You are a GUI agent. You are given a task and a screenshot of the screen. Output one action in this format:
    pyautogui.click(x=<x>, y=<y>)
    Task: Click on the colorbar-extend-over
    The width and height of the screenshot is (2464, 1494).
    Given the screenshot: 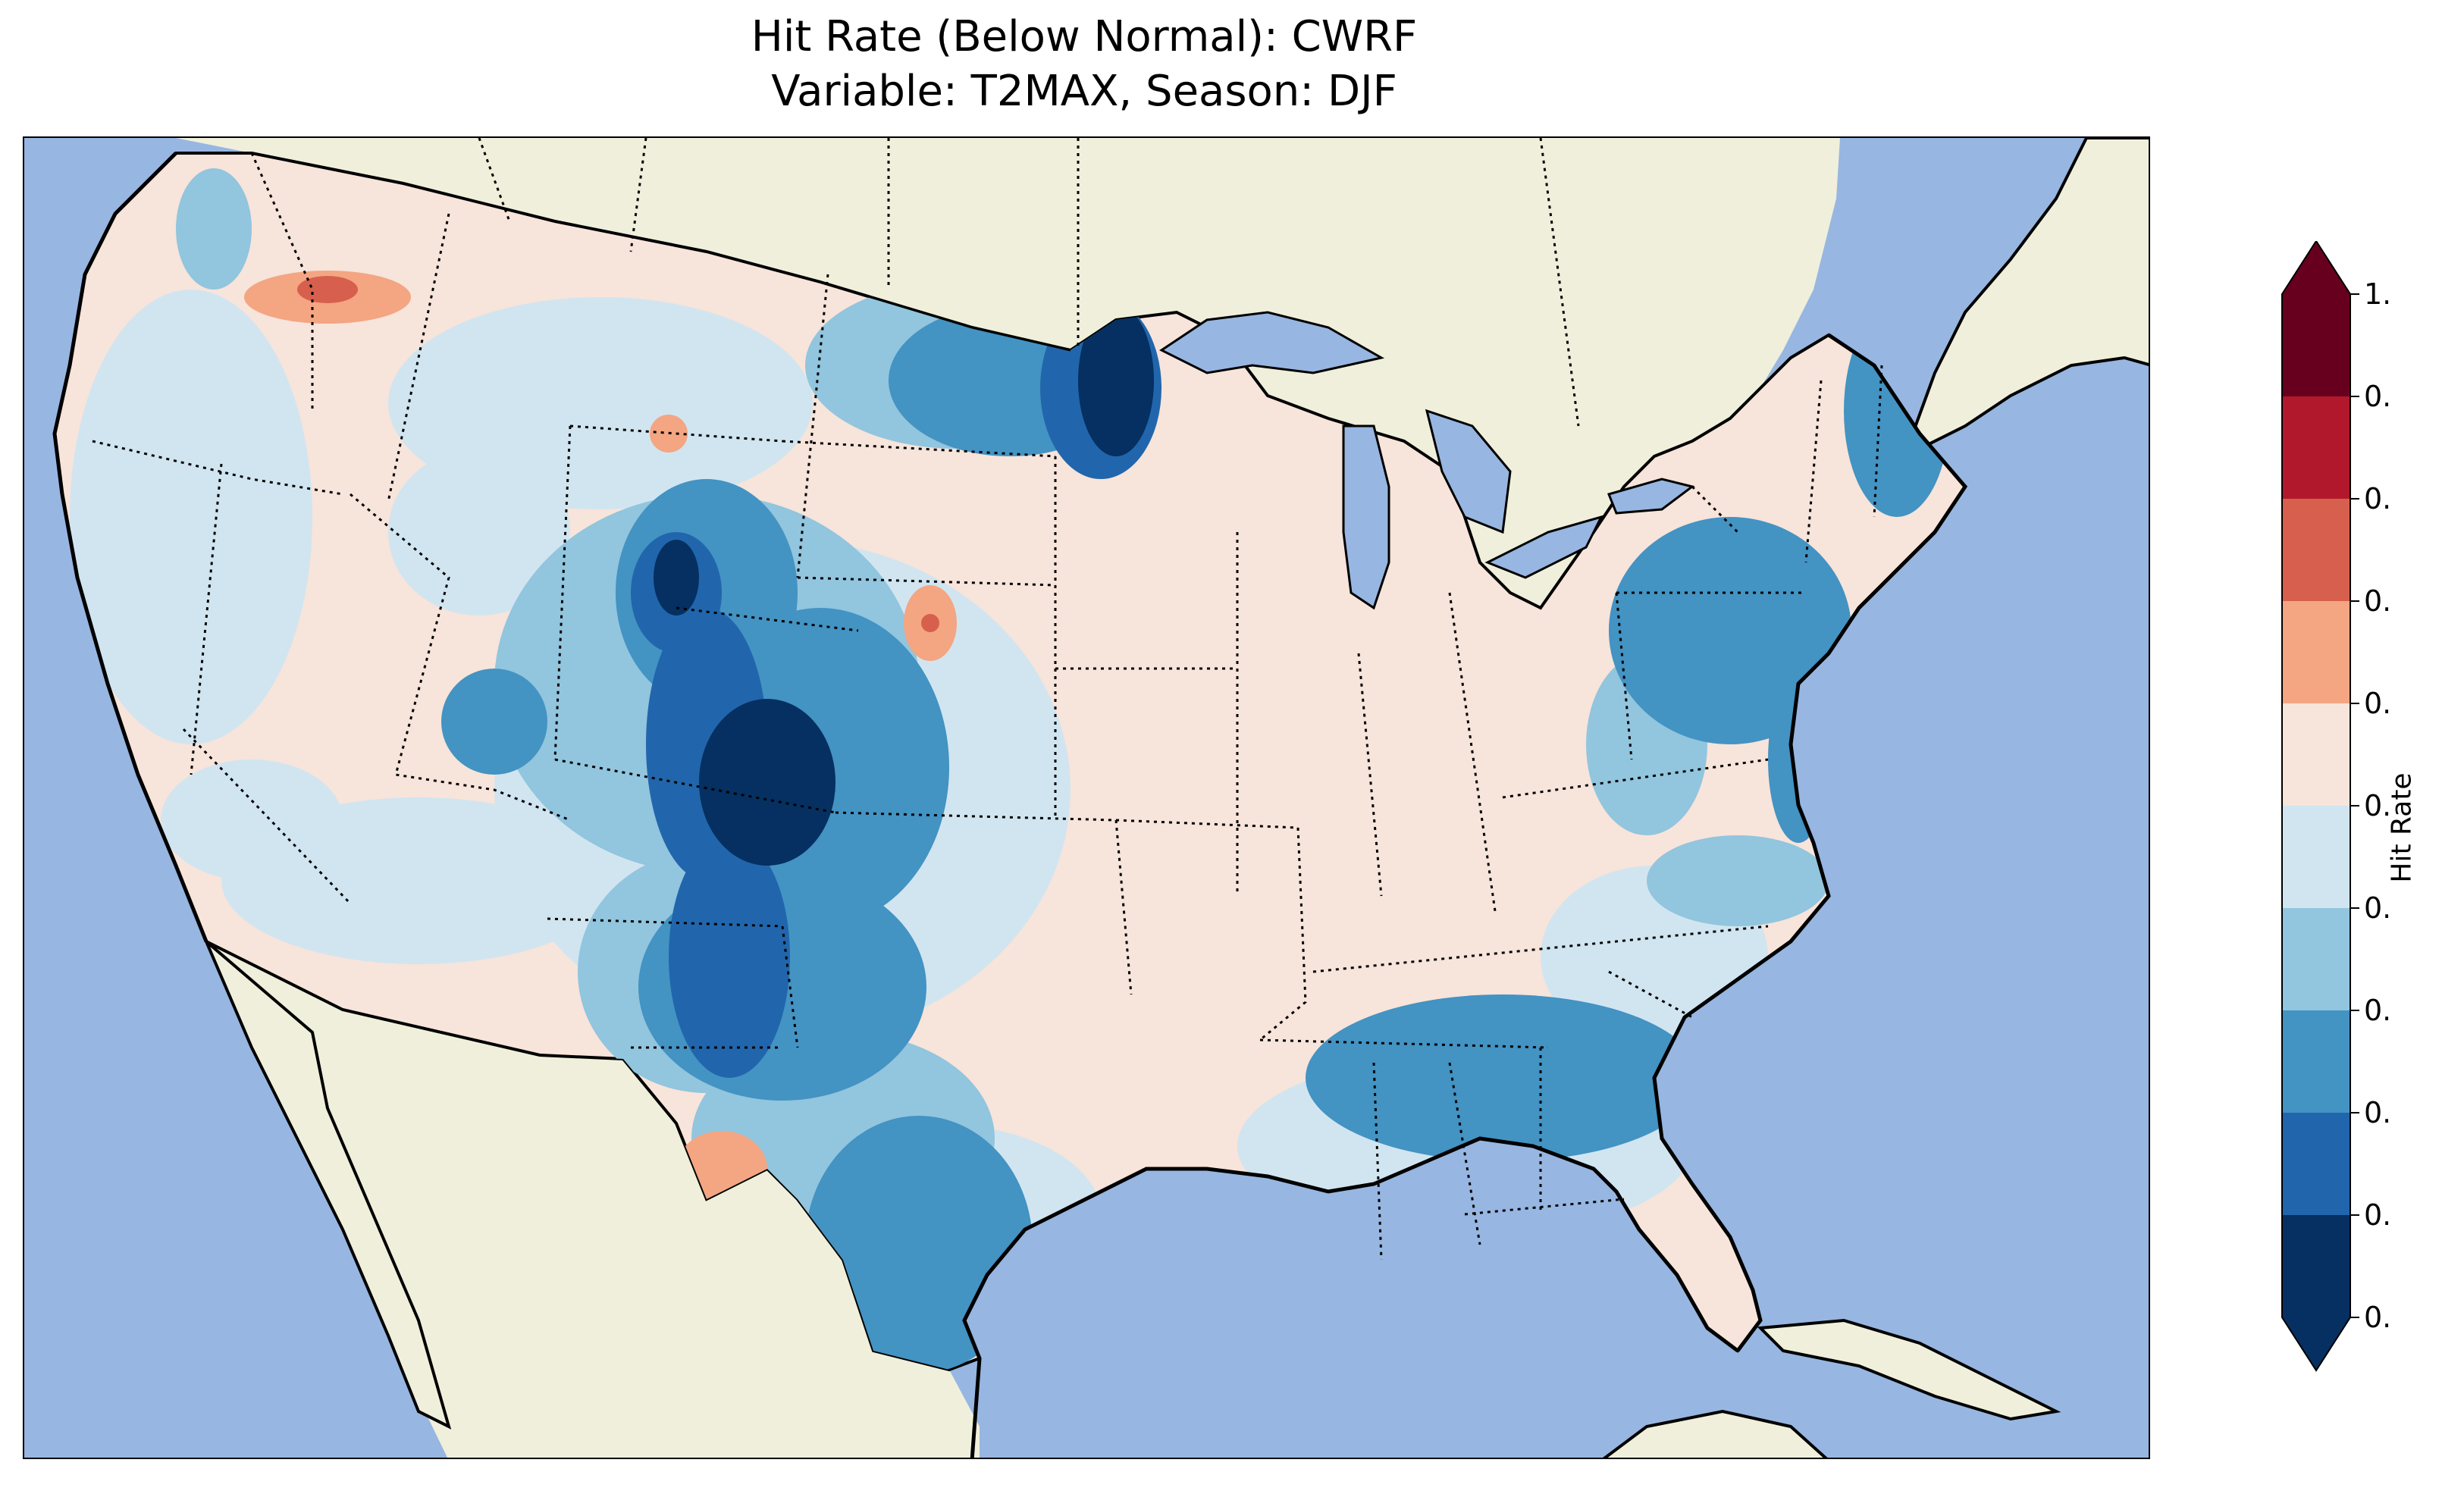 What is the action you would take?
    pyautogui.click(x=2316, y=267)
    